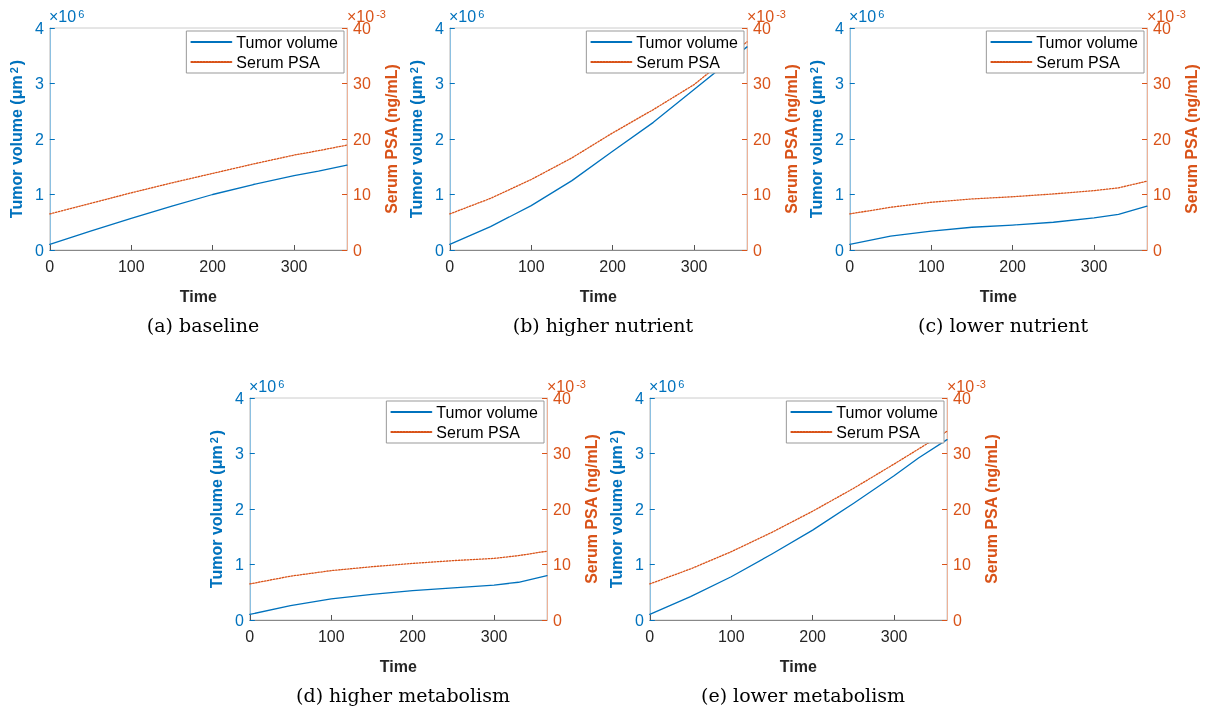 The image size is (1209, 715). I want to click on text: (a) baseline, so click(203, 324).